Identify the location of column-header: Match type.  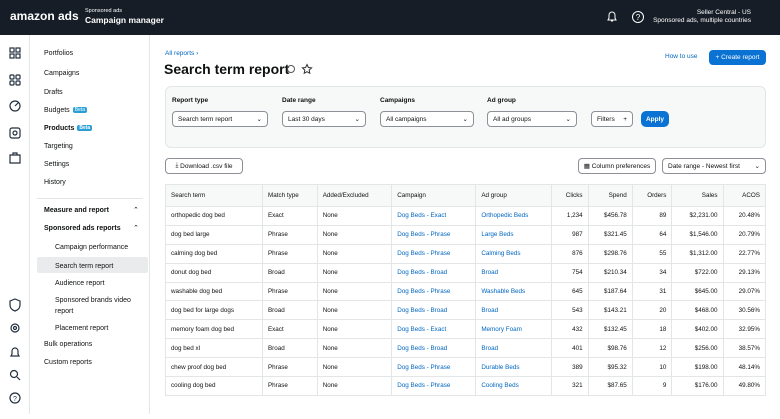
(289, 195).